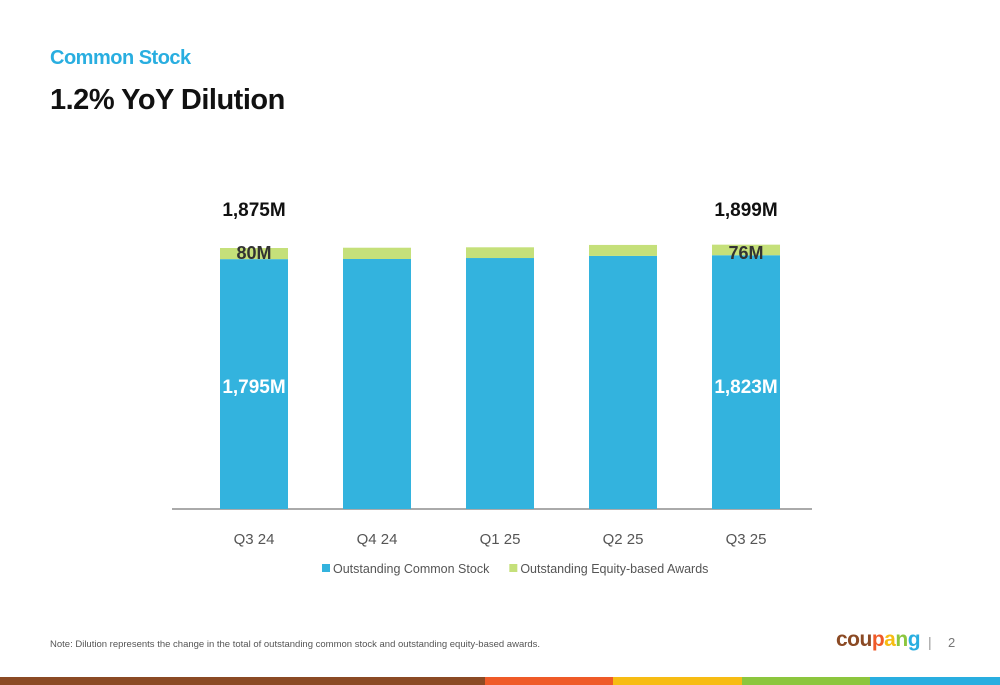  Describe the element at coordinates (120, 58) in the screenshot. I see `section-subtitle: Common Stock` at that location.